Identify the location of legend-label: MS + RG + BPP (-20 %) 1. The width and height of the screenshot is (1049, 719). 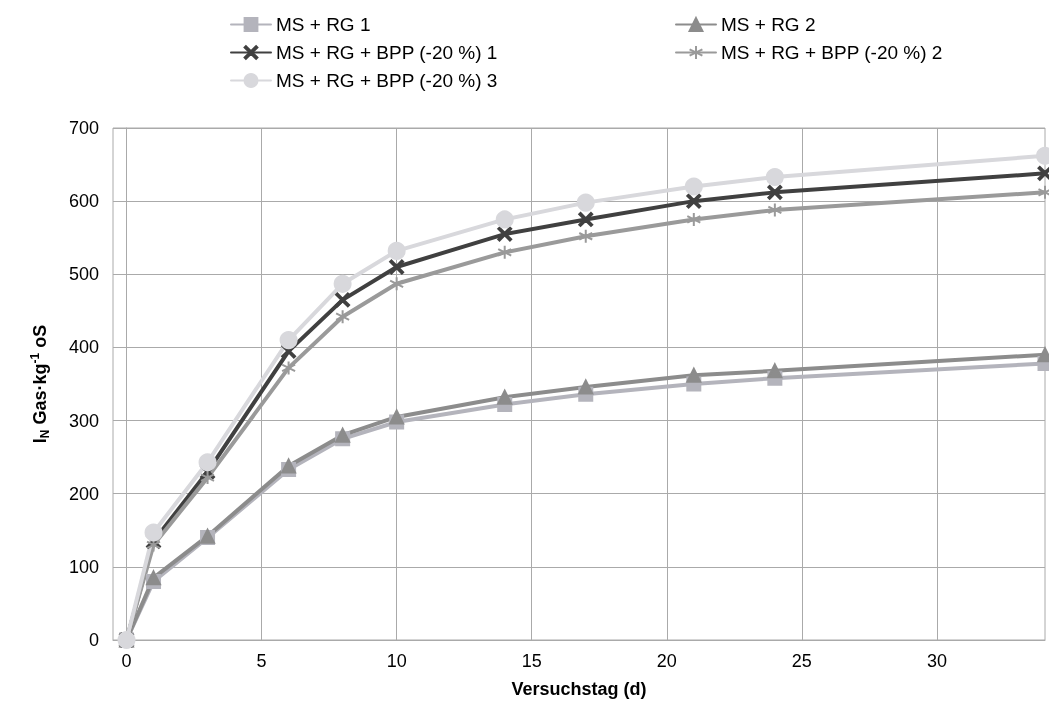
(387, 52).